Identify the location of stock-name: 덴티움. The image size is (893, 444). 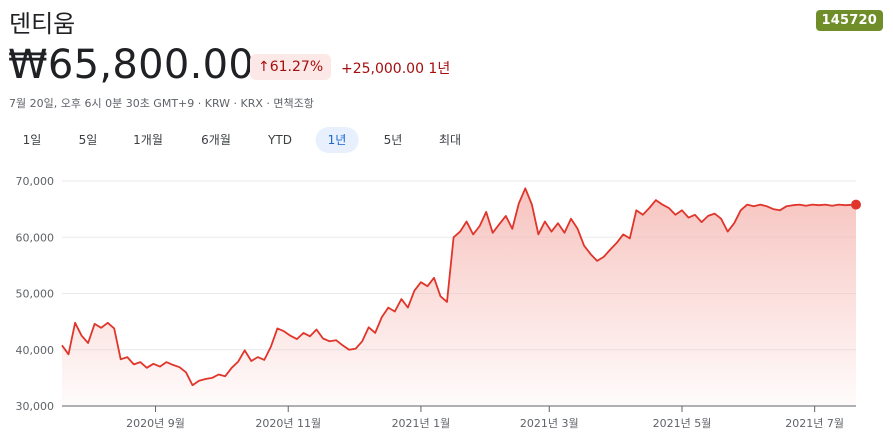
(42, 24).